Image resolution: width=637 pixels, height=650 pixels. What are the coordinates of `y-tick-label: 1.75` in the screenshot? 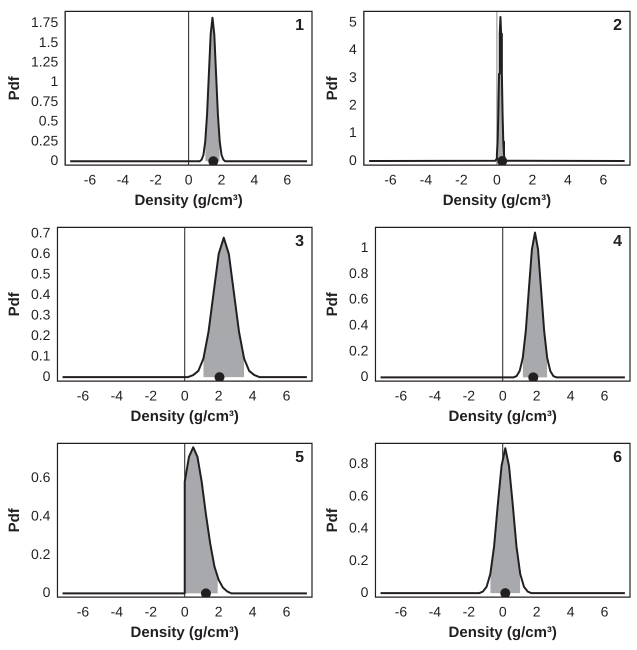 It's located at (44, 22).